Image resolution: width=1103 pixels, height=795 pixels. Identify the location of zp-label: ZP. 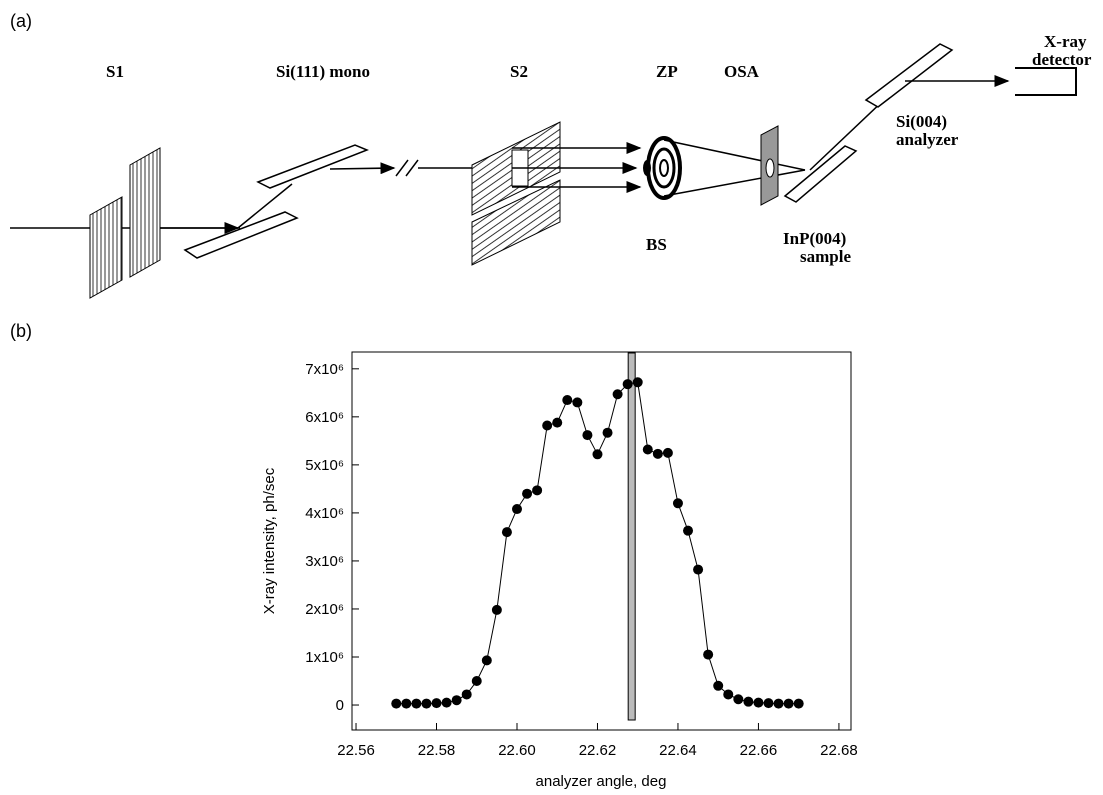
(667, 71).